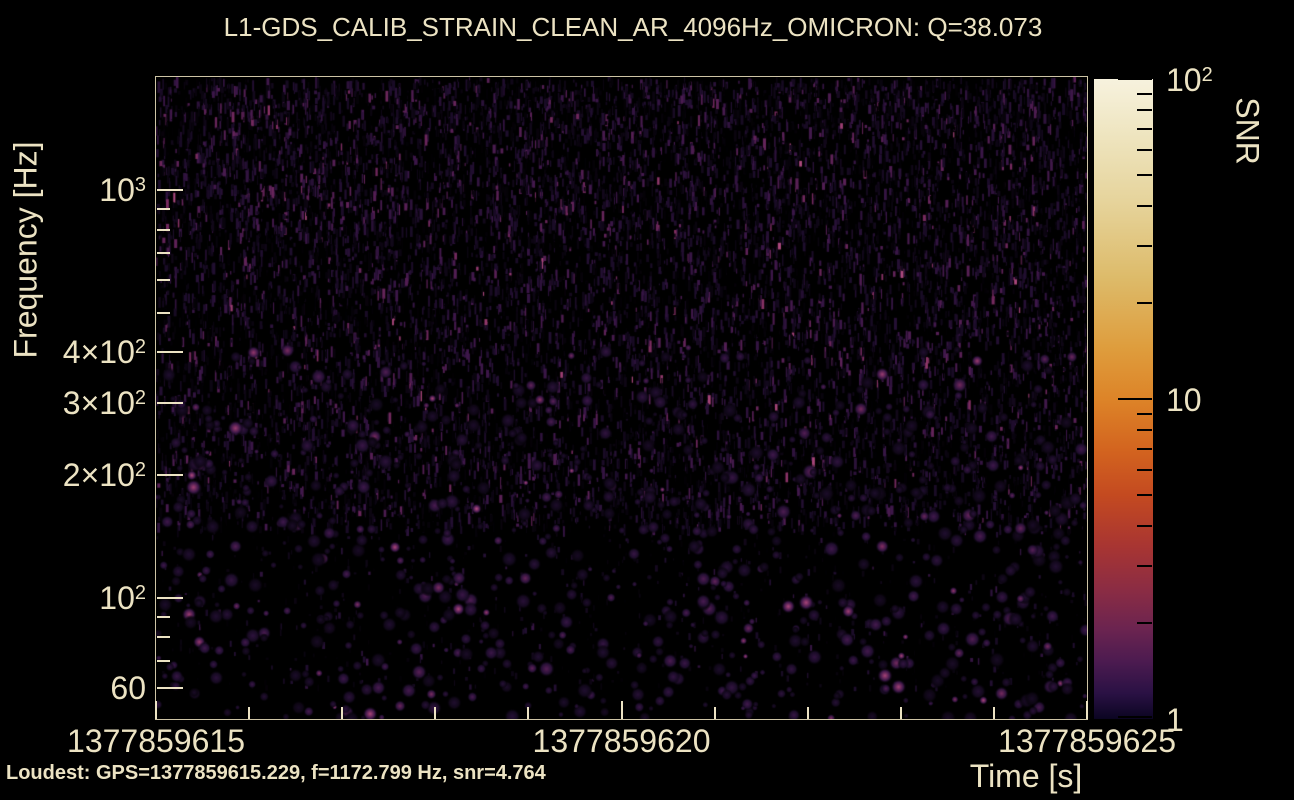  What do you see at coordinates (104, 403) in the screenshot?
I see `y-axis-tick-label: 3×10²` at bounding box center [104, 403].